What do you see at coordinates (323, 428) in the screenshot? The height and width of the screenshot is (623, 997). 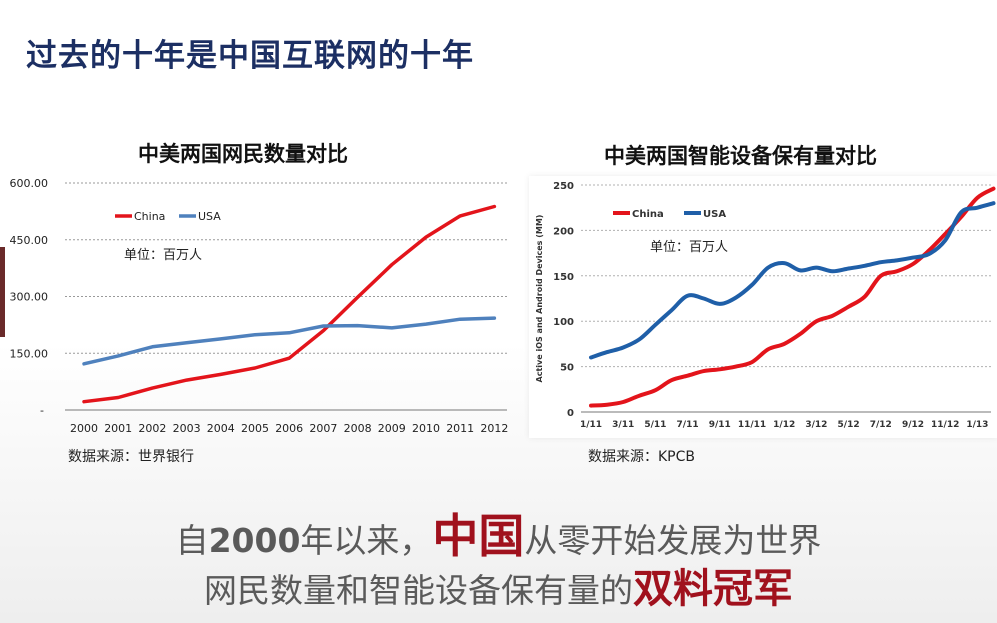 I see `x-tick-label: 2007` at bounding box center [323, 428].